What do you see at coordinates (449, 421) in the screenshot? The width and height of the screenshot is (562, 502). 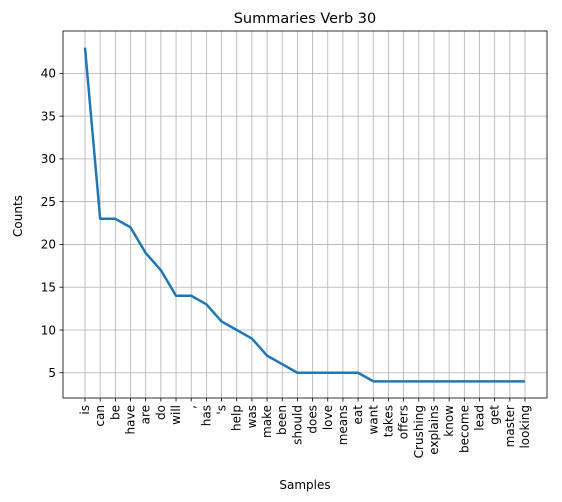 I see `x-tick-label: know` at bounding box center [449, 421].